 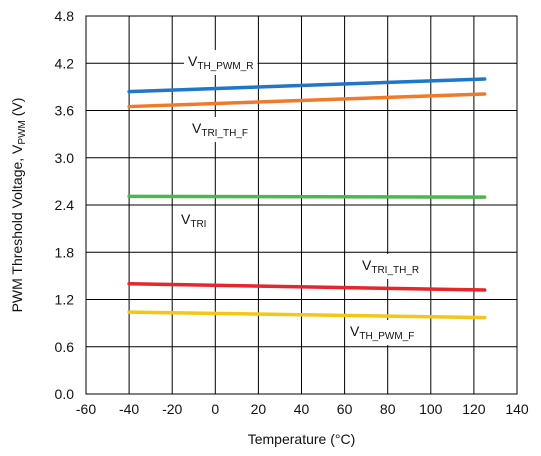 I want to click on series-line-v-tri-th-r, so click(x=307, y=287).